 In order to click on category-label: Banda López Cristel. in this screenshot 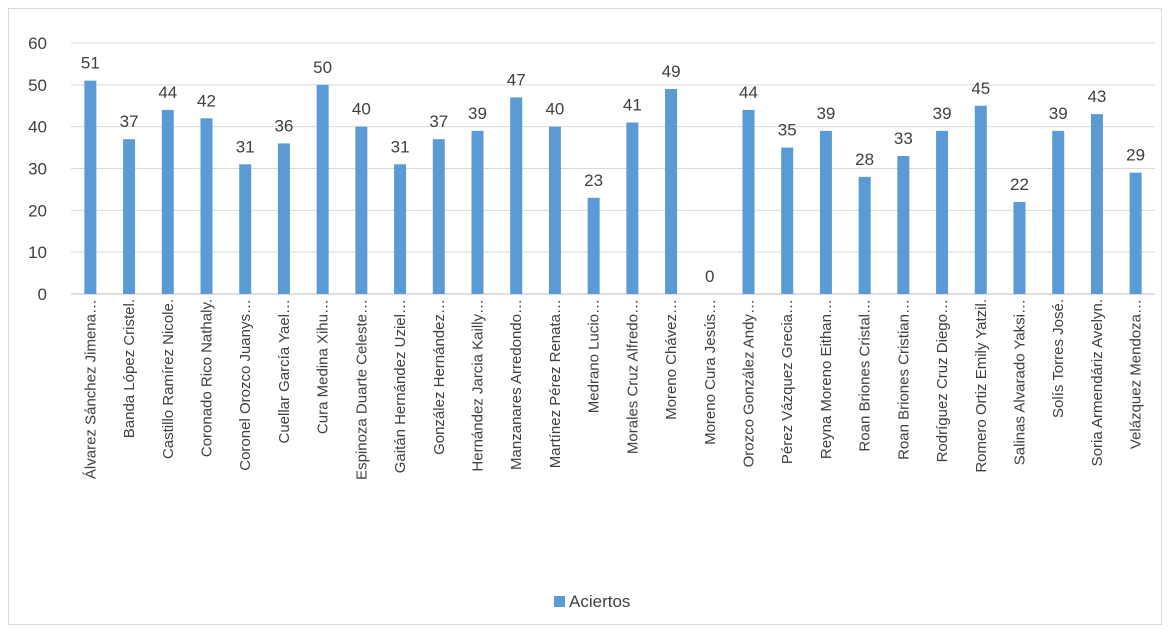, I will do `click(129, 368)`.